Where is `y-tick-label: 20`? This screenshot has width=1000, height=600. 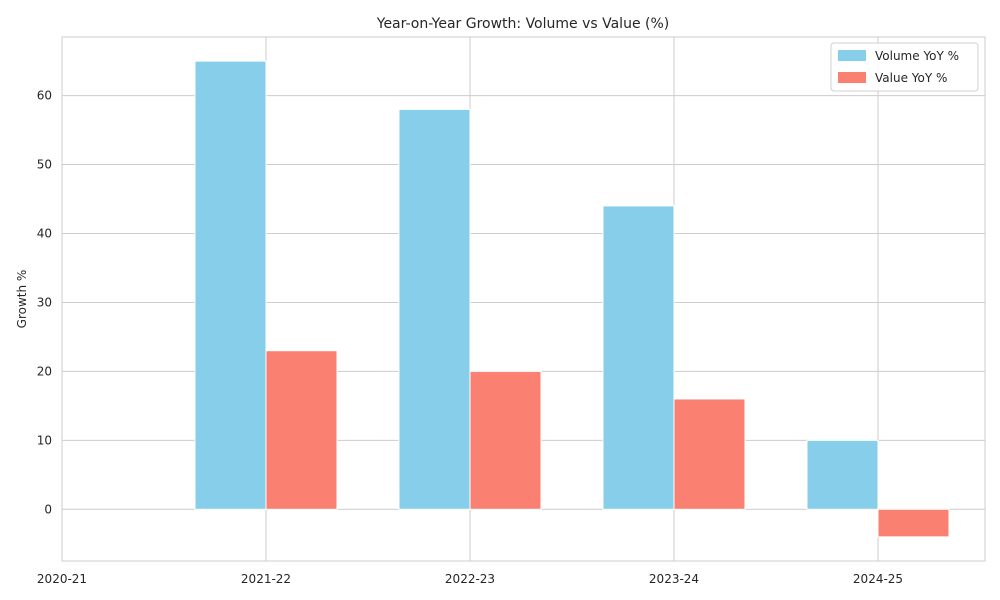
y-tick-label: 20 is located at coordinates (44, 371).